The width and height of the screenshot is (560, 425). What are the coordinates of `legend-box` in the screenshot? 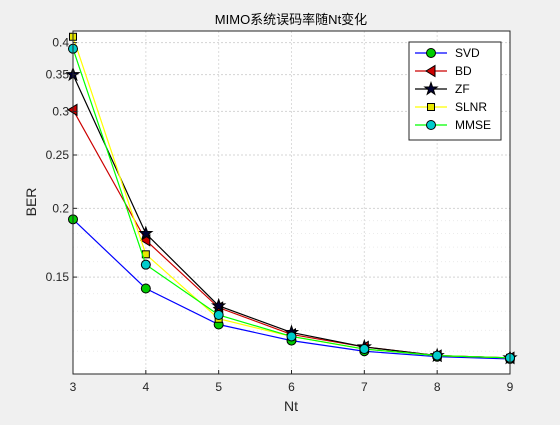 It's located at (455, 91).